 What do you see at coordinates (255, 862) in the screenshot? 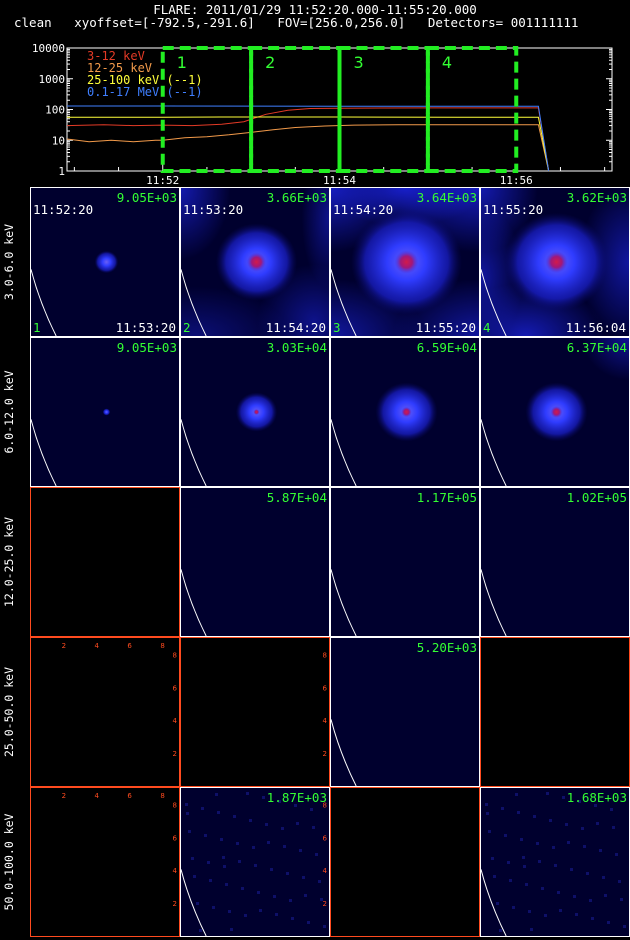
I see `image-cell: 2 4 6 8 1.87E+03` at bounding box center [255, 862].